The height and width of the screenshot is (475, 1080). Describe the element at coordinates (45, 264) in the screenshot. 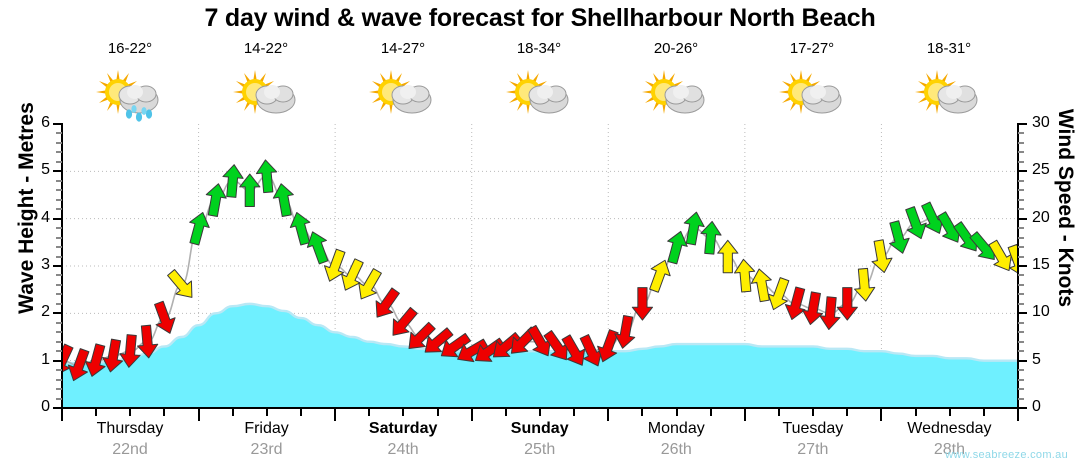

I see `left-tick-label-3: 3` at that location.